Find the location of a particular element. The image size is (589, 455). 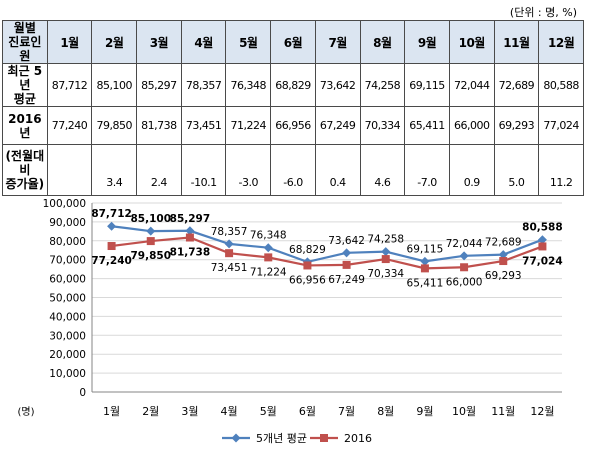

x-tick-label: 2월 is located at coordinates (150, 411).